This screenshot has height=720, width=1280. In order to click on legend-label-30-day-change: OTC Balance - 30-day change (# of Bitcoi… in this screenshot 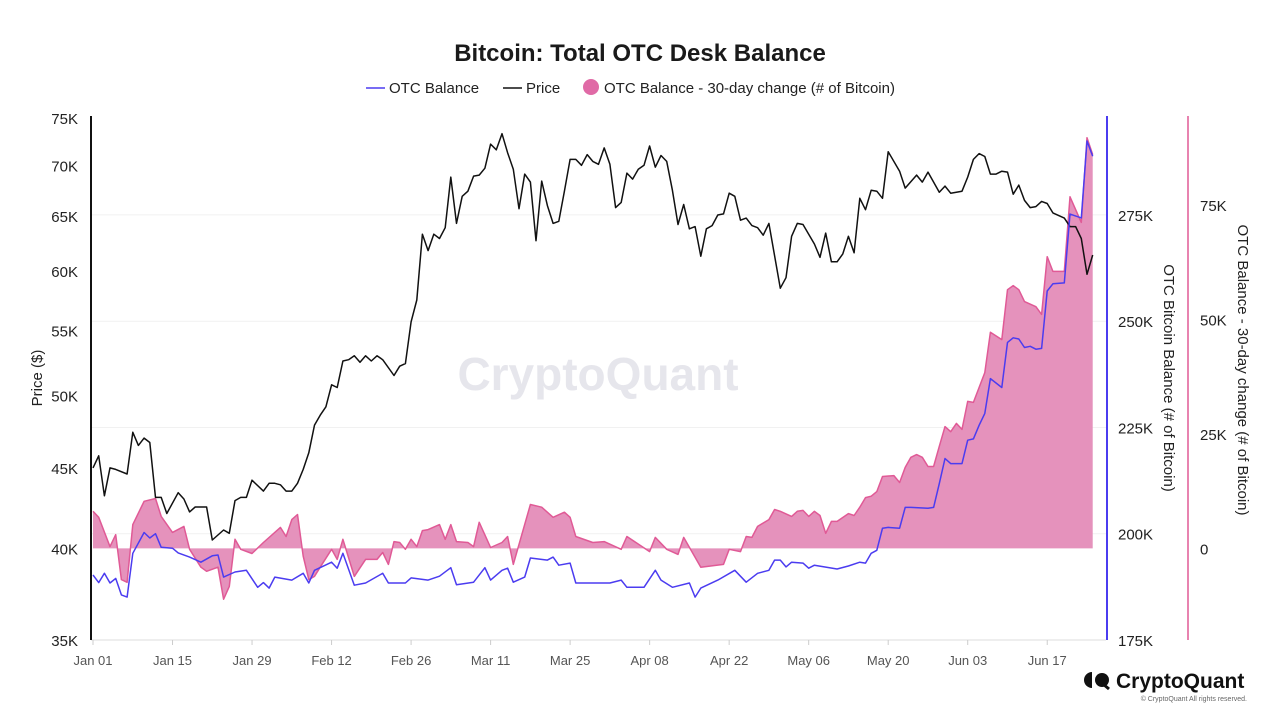, I will do `click(749, 88)`.